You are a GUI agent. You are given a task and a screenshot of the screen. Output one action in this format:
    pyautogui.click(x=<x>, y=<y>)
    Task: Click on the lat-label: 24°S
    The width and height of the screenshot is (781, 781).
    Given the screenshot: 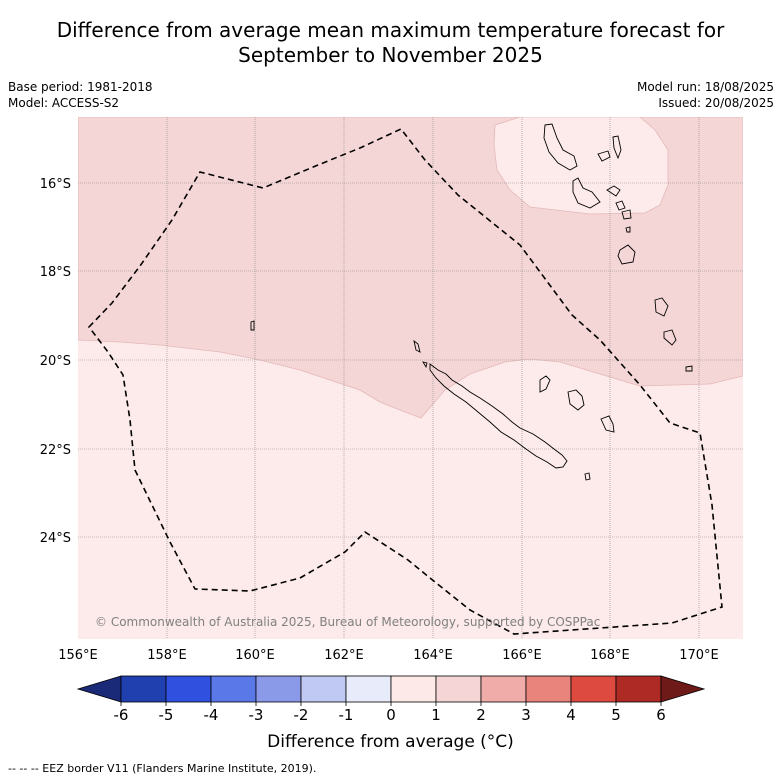 What is the action you would take?
    pyautogui.click(x=55, y=538)
    